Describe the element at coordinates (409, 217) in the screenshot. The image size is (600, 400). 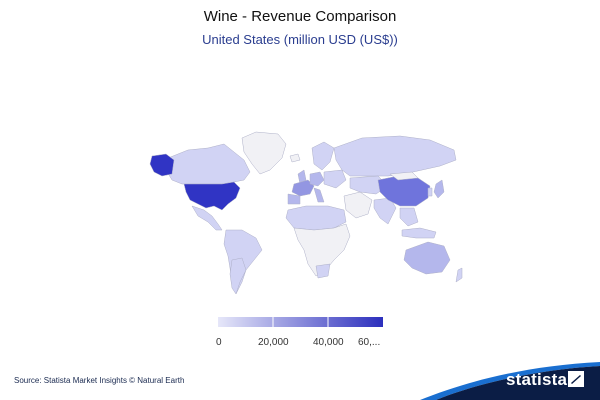
I see `country-southeast-asia` at that location.